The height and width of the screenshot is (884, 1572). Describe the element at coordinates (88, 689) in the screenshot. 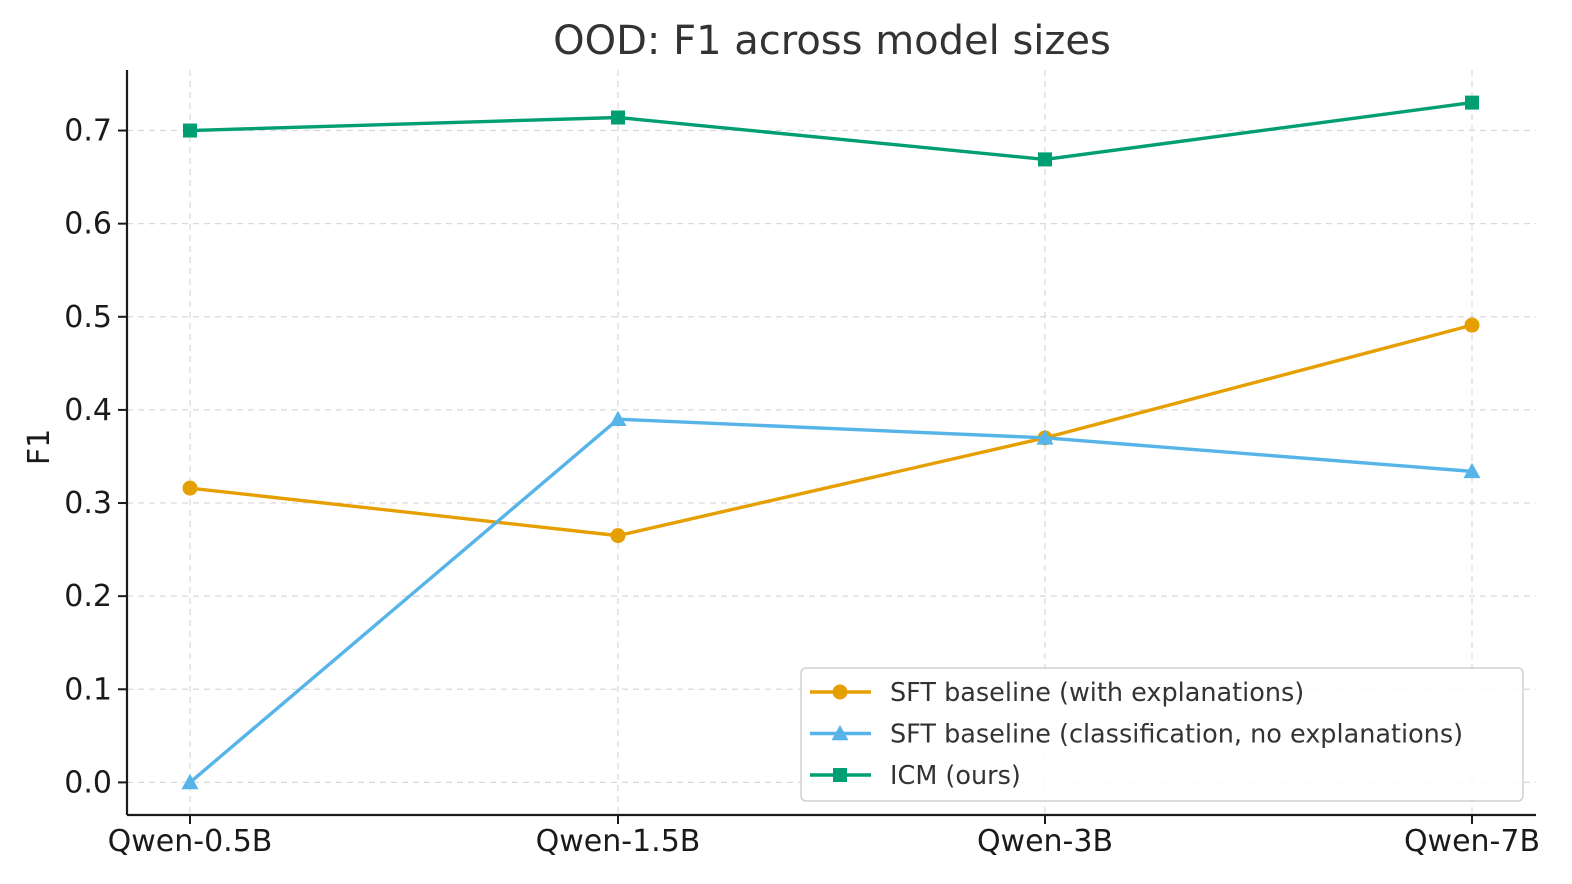

I see `y-tick-label: 0.1` at that location.